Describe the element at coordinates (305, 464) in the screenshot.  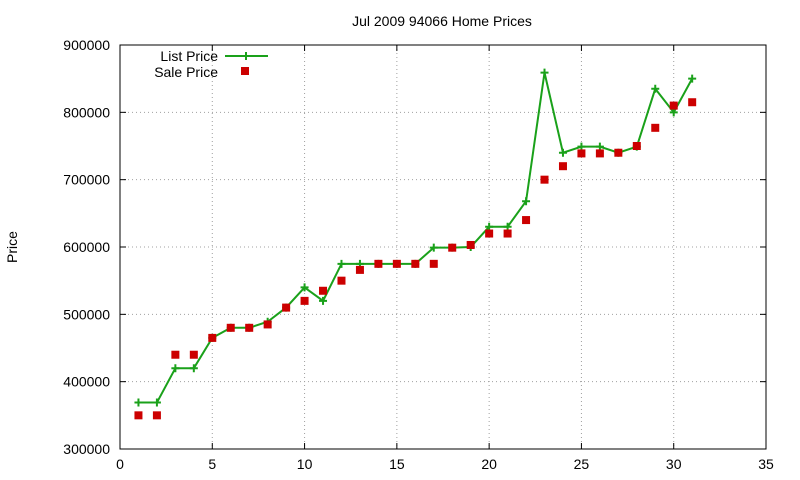
I see `x-tick-label: 10` at that location.